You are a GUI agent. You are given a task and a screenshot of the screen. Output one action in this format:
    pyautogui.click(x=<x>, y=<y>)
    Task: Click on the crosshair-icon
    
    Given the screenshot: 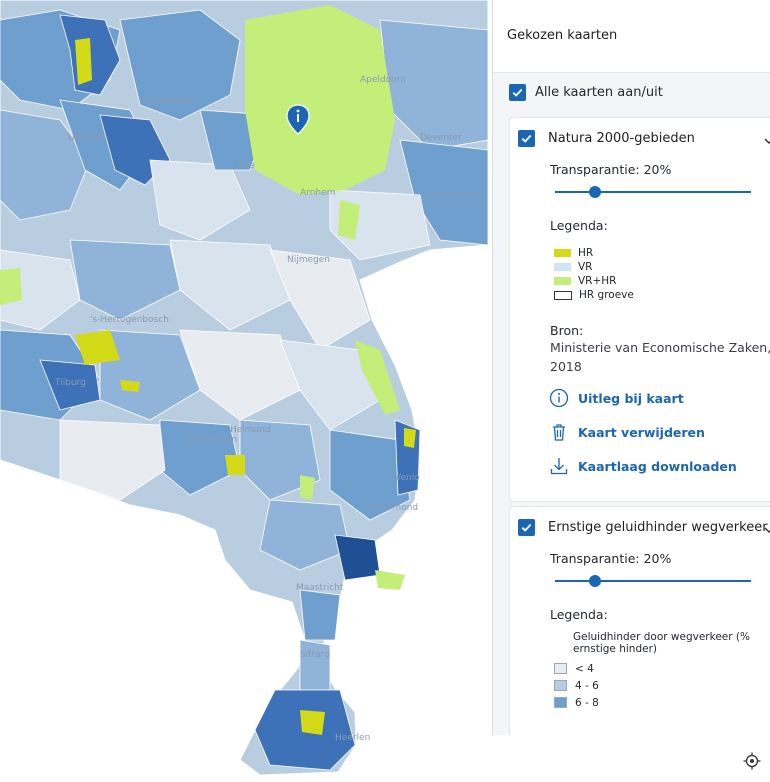 What is the action you would take?
    pyautogui.click(x=752, y=761)
    